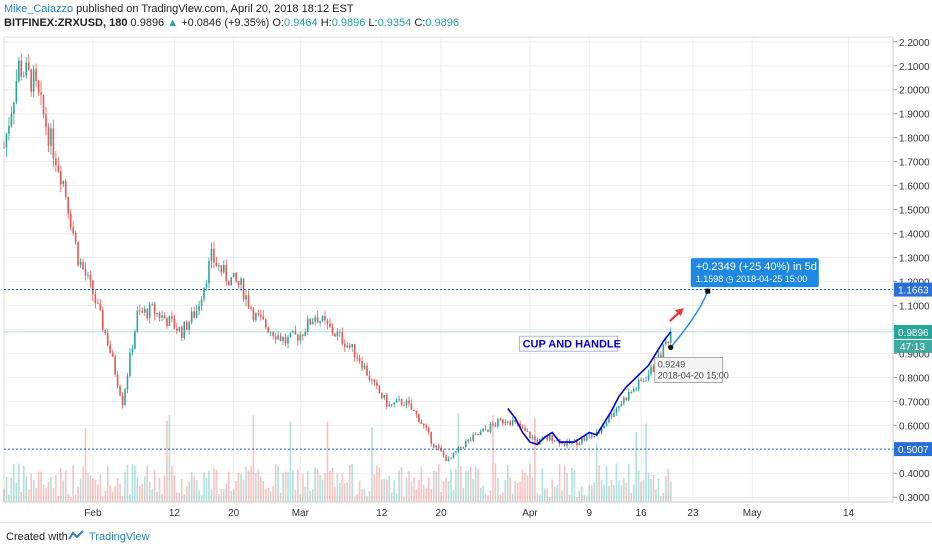 This screenshot has height=551, width=932. What do you see at coordinates (914, 115) in the screenshot?
I see `y-tick-label: 1.9000` at bounding box center [914, 115].